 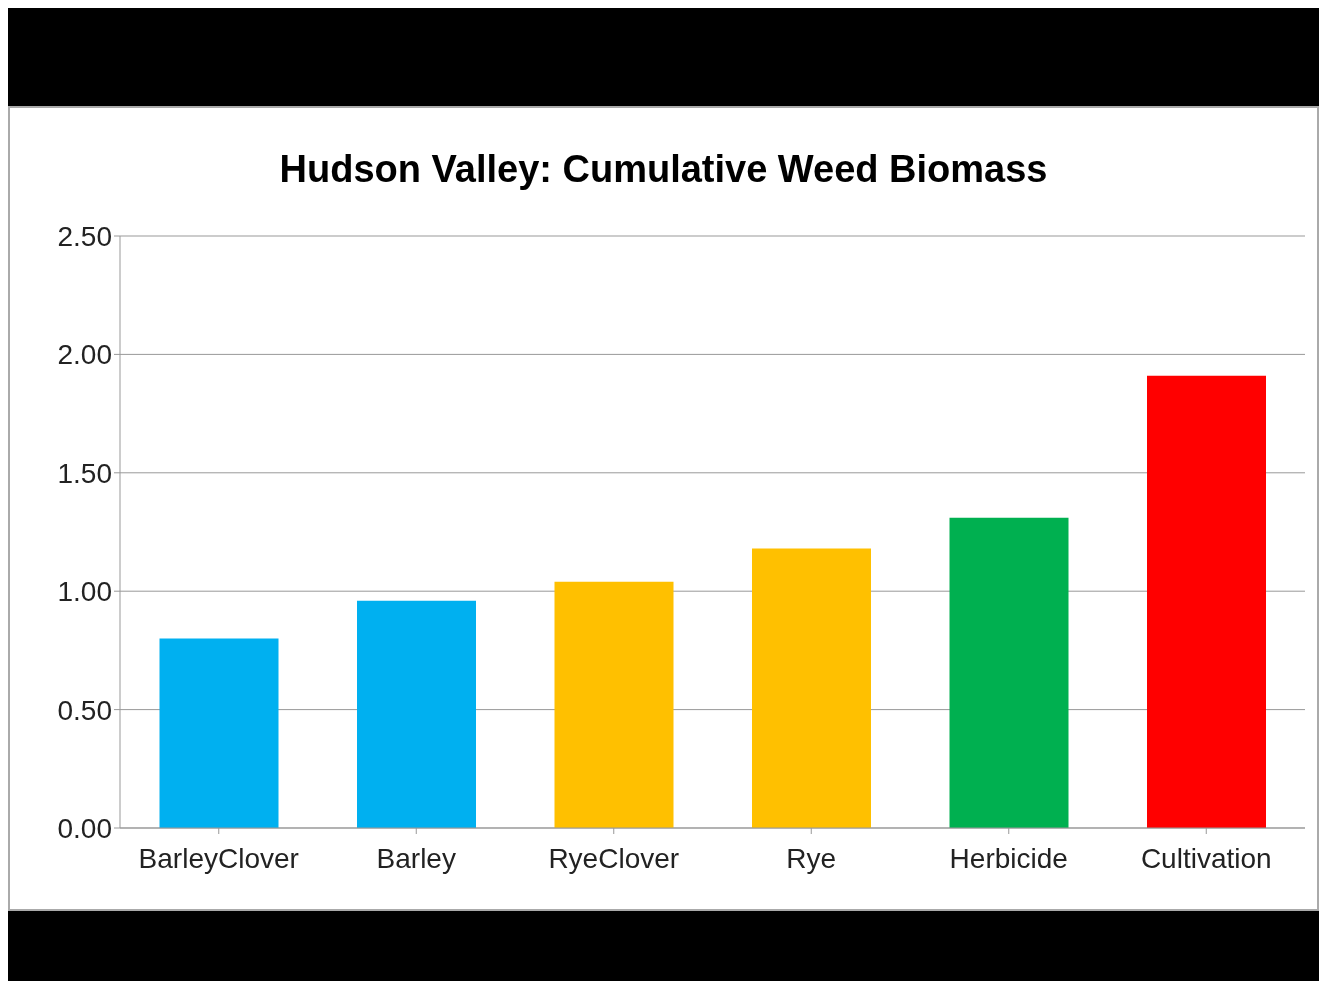 What do you see at coordinates (811, 858) in the screenshot?
I see `x-tick-label: Rye` at bounding box center [811, 858].